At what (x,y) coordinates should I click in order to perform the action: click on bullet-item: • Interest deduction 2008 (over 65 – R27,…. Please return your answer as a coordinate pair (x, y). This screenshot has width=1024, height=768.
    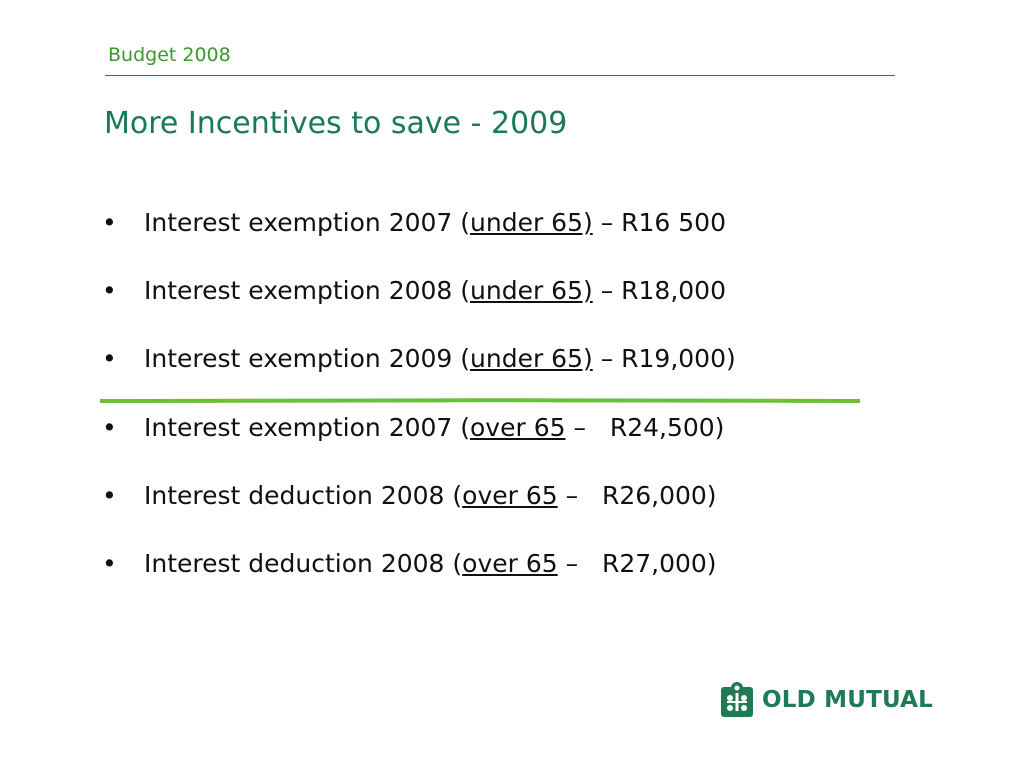
    Looking at the image, I should click on (510, 563).